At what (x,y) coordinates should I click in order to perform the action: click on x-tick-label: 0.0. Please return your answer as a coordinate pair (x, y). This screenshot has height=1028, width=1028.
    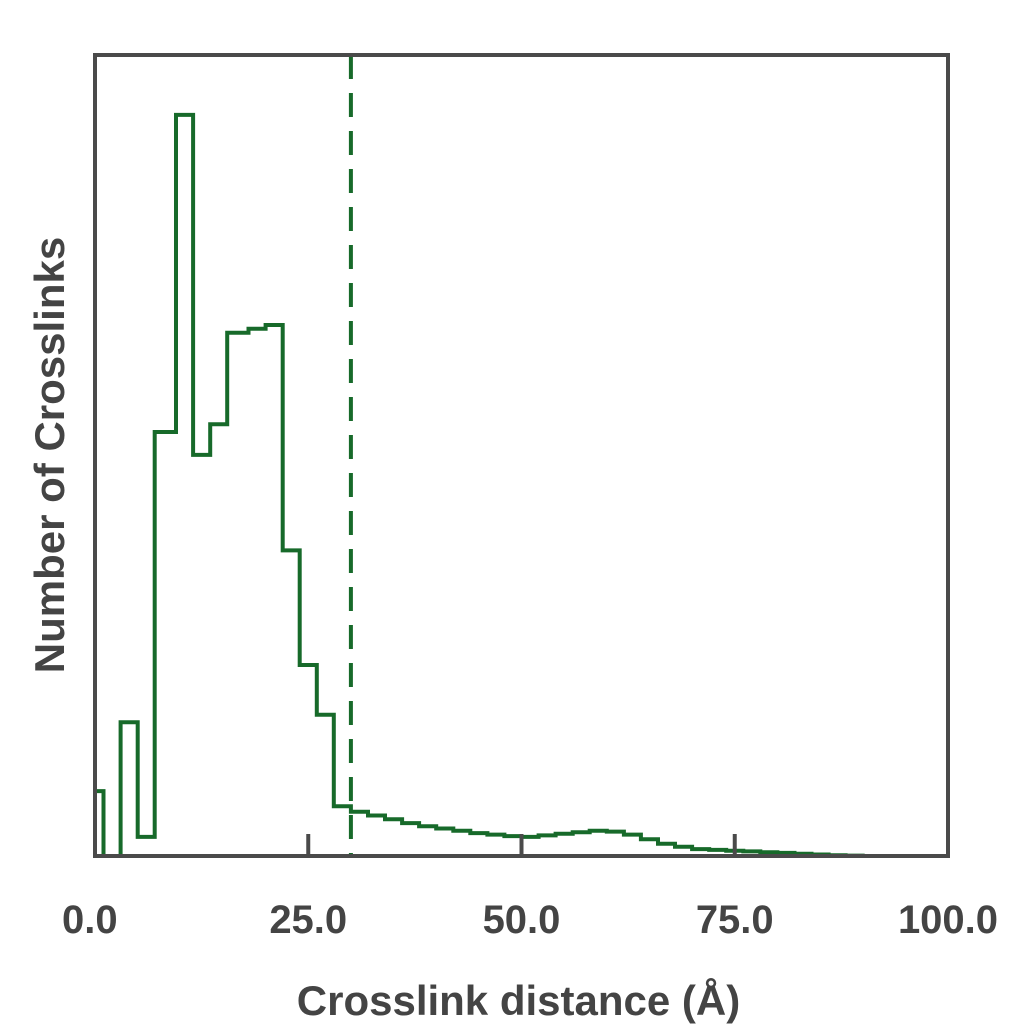
    Looking at the image, I should click on (90, 920).